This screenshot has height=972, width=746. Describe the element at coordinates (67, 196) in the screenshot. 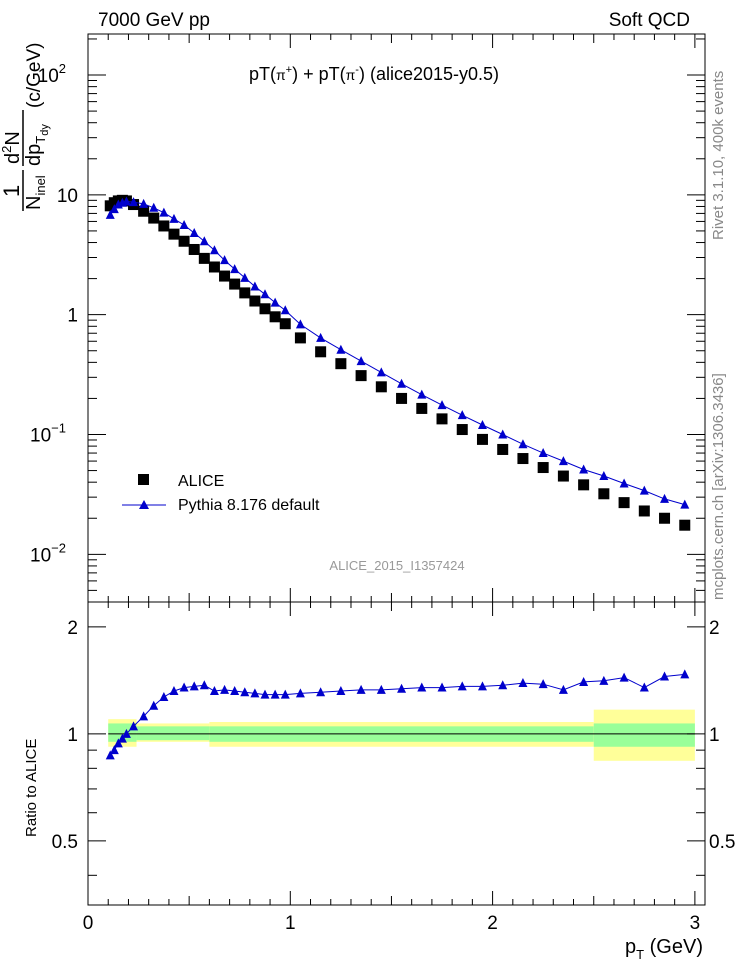

I see `main-ytick-label: 10` at that location.